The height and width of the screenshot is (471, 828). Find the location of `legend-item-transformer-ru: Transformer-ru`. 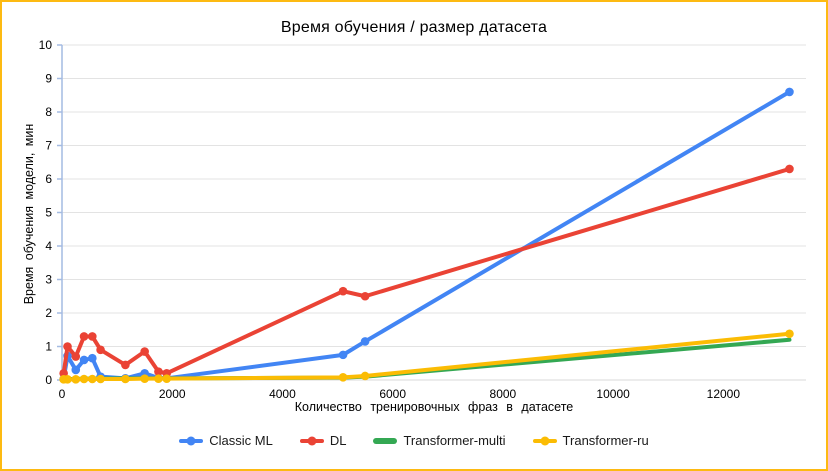

legend-item-transformer-ru: Transformer-ru is located at coordinates (590, 440).